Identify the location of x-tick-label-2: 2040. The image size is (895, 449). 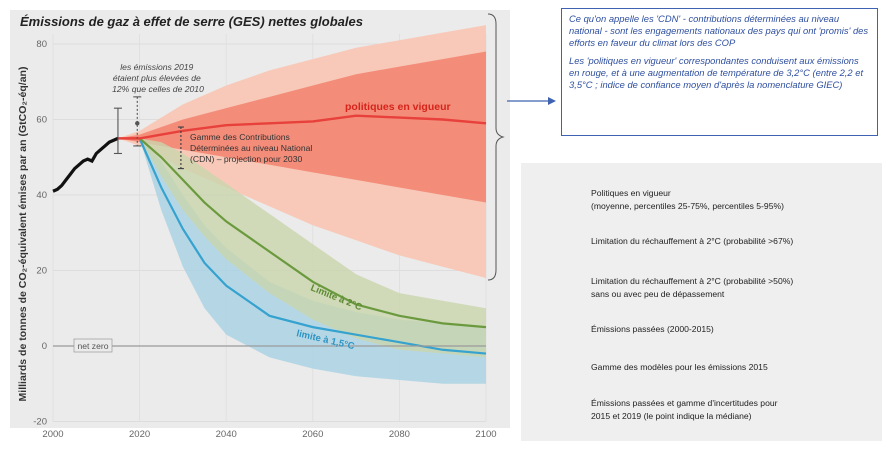
(226, 434).